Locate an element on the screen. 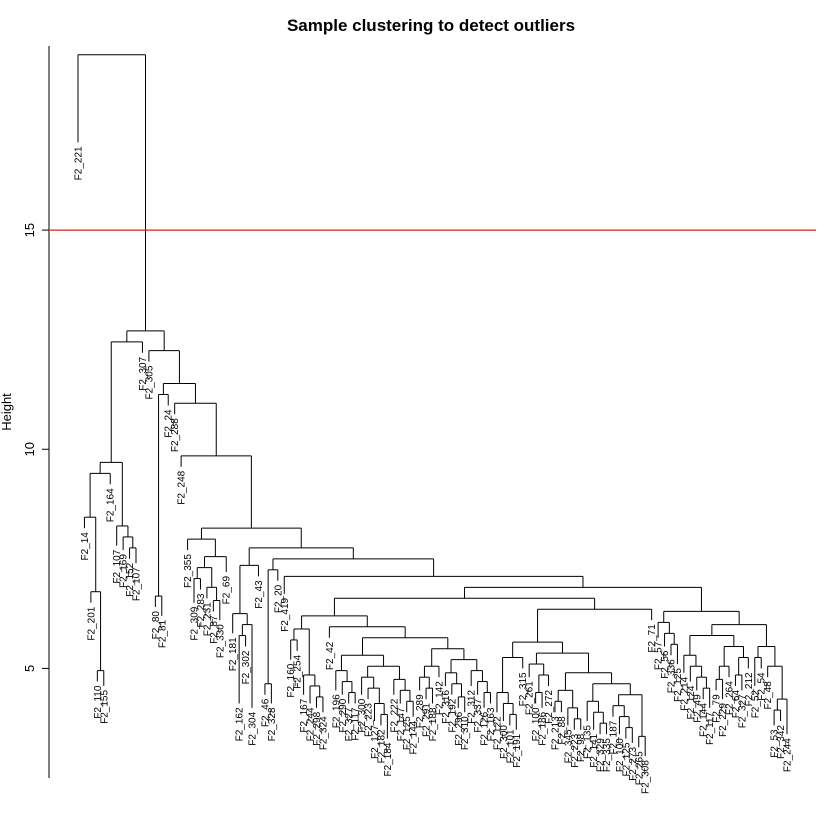  leaf-label: F2_254 is located at coordinates (298, 671).